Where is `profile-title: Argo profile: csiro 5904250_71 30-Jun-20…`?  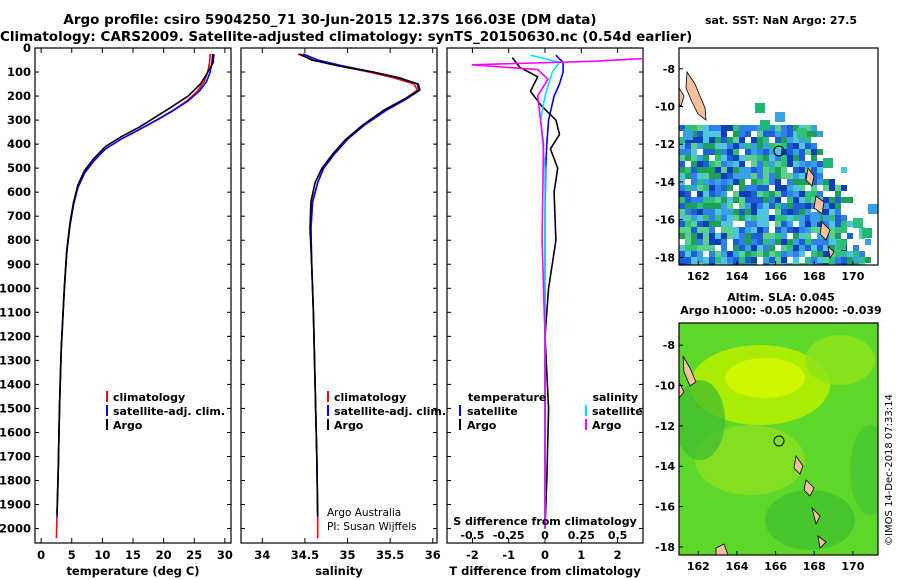 profile-title: Argo profile: csiro 5904250_71 30-Jun-20… is located at coordinates (330, 20).